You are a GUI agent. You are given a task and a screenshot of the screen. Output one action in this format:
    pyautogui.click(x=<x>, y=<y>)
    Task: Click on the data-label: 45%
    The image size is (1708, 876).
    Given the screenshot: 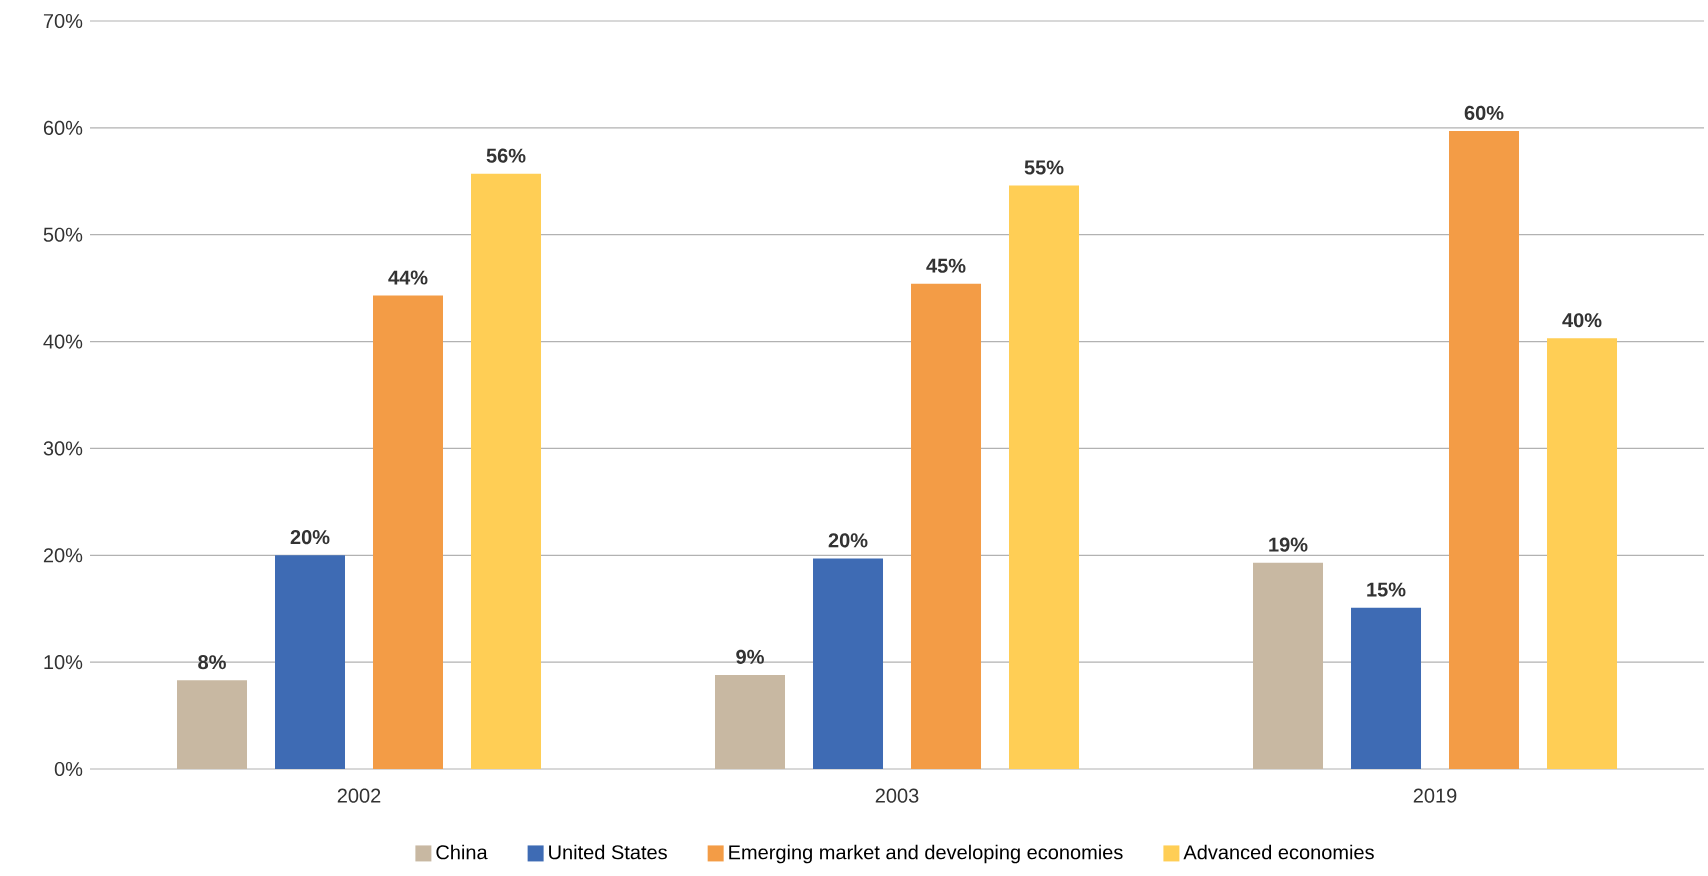 What is the action you would take?
    pyautogui.click(x=946, y=265)
    